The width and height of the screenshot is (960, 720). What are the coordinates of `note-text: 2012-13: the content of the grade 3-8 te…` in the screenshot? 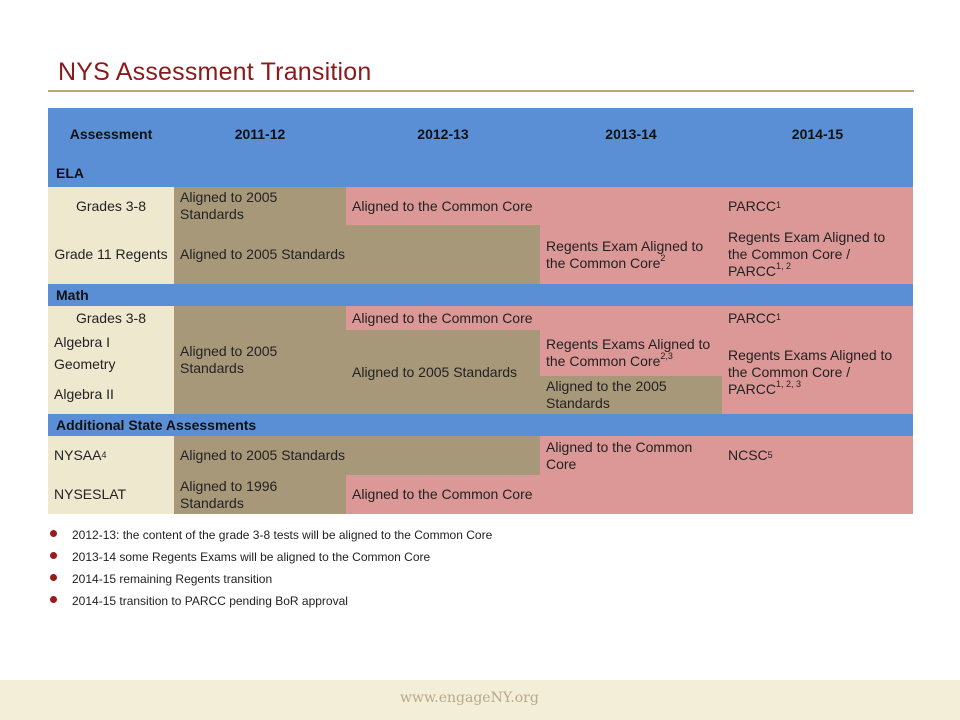 It's located at (282, 535).